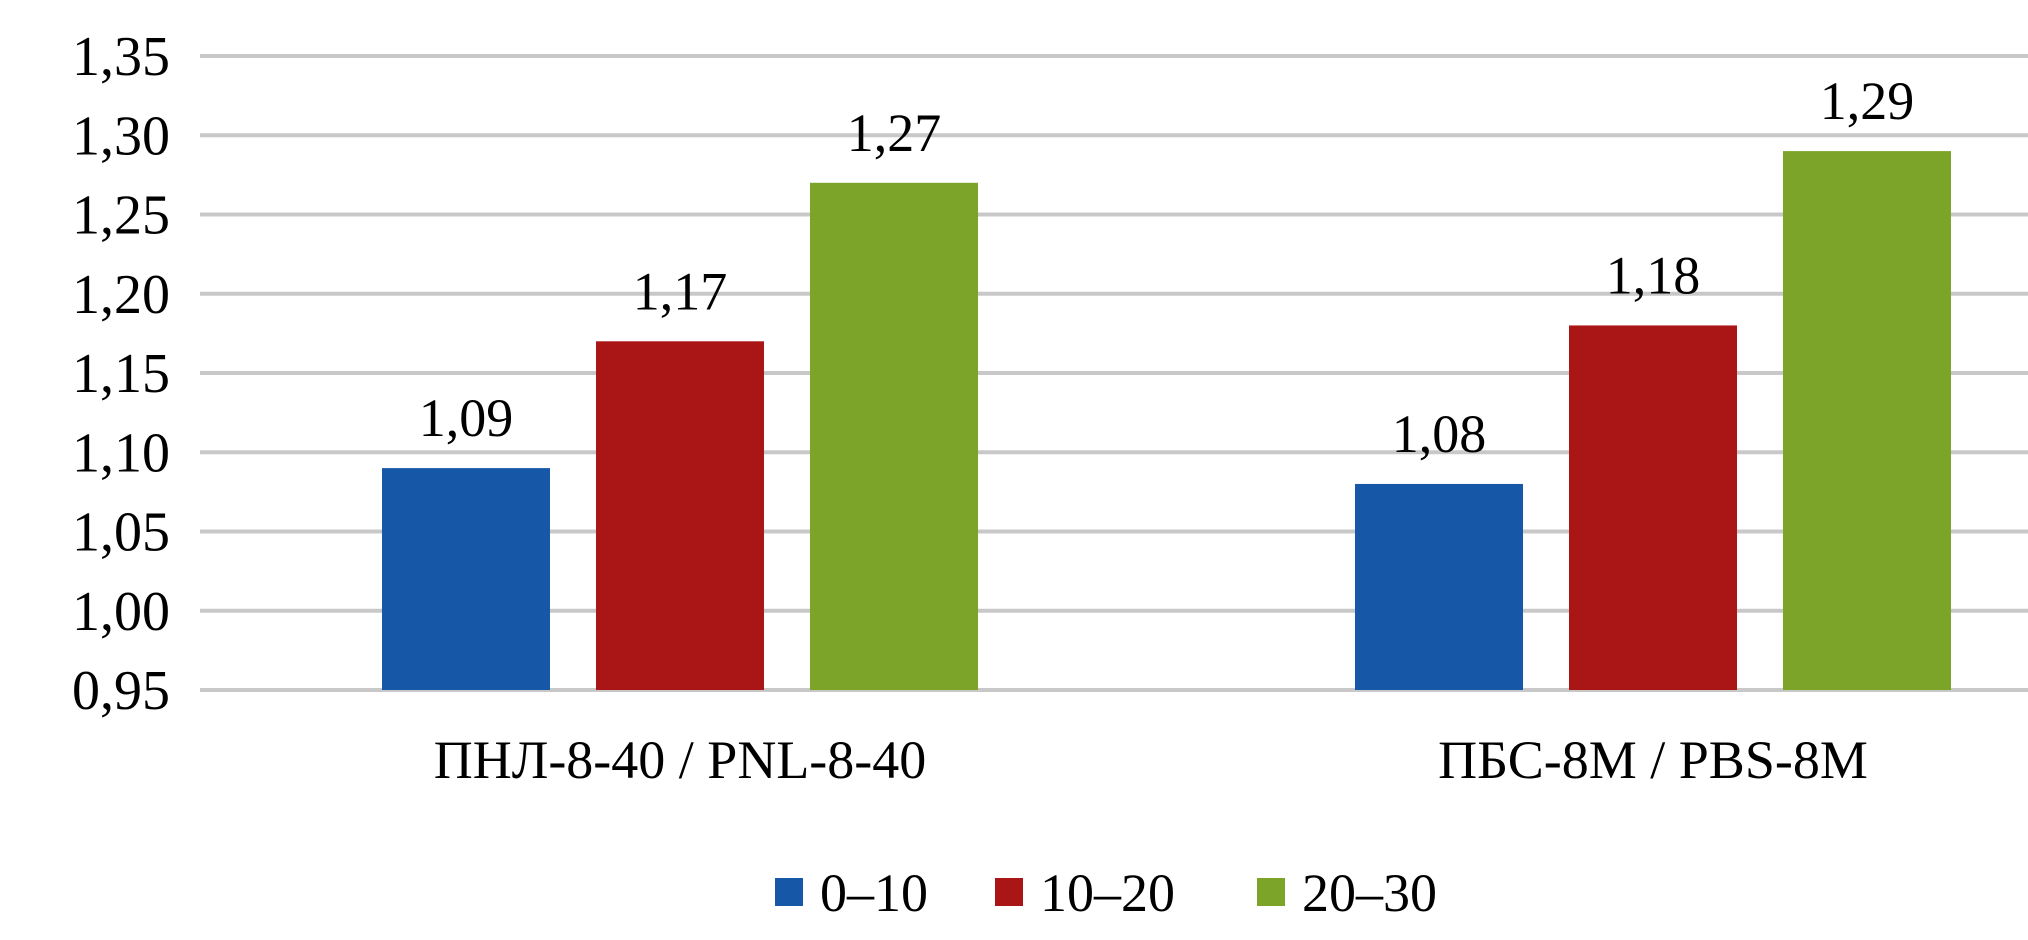 The image size is (2028, 940). I want to click on data-label: 1,18, so click(1653, 275).